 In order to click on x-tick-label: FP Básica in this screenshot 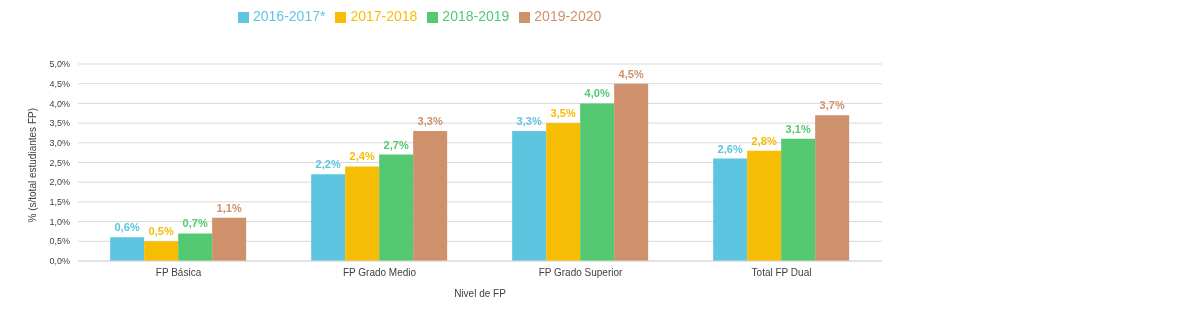, I will do `click(178, 273)`.